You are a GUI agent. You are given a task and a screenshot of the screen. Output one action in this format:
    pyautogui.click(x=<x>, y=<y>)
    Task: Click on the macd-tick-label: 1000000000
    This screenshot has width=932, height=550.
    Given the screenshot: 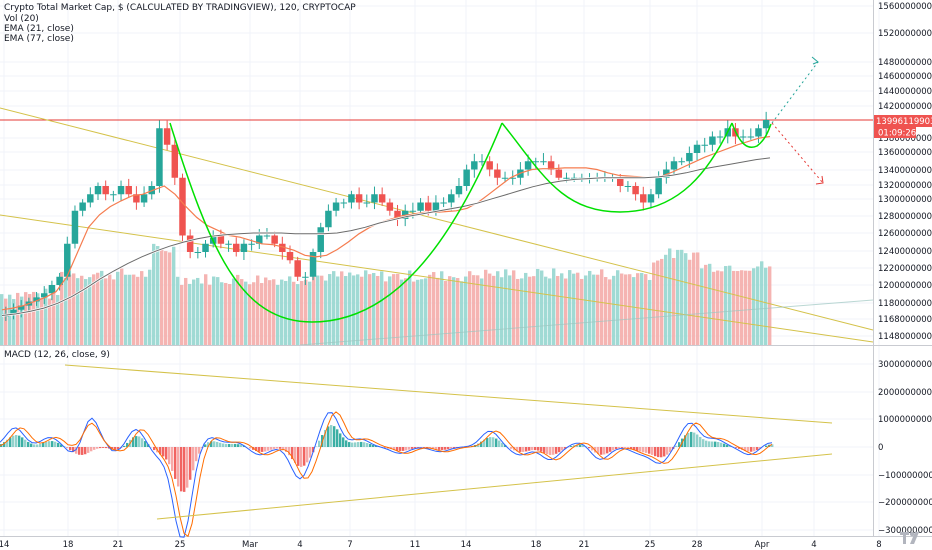 What is the action you would take?
    pyautogui.click(x=905, y=420)
    